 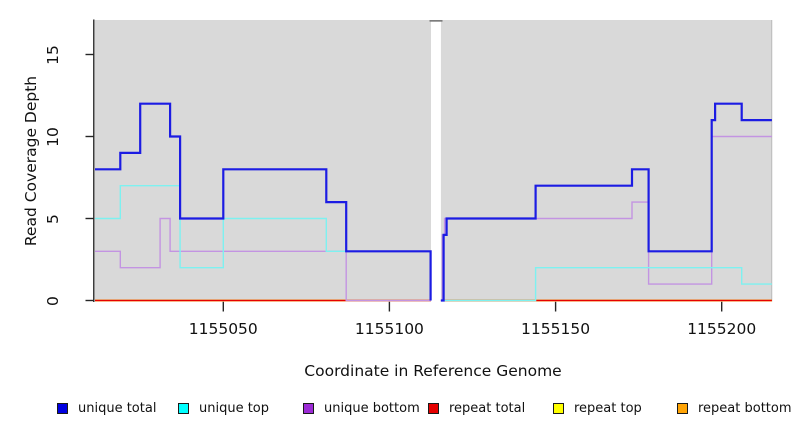 What do you see at coordinates (487, 408) in the screenshot?
I see `legend-label: repeat total` at bounding box center [487, 408].